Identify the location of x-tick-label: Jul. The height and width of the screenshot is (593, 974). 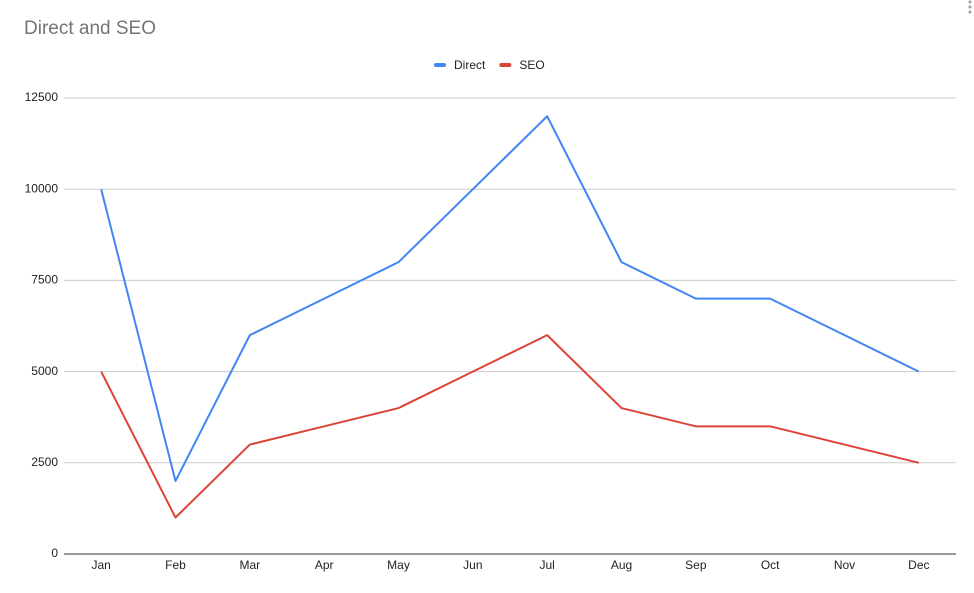
(546, 565).